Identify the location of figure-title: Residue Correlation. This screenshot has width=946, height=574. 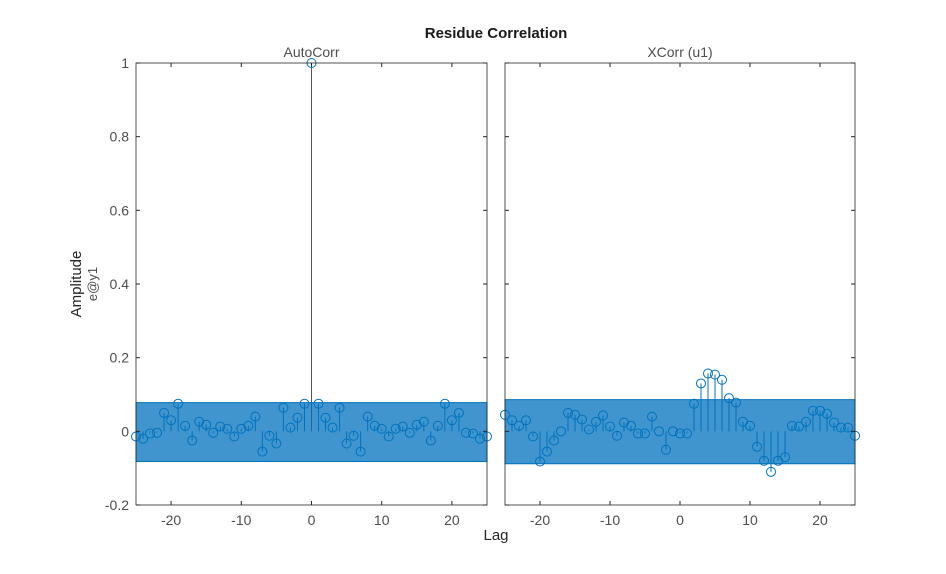
(496, 33).